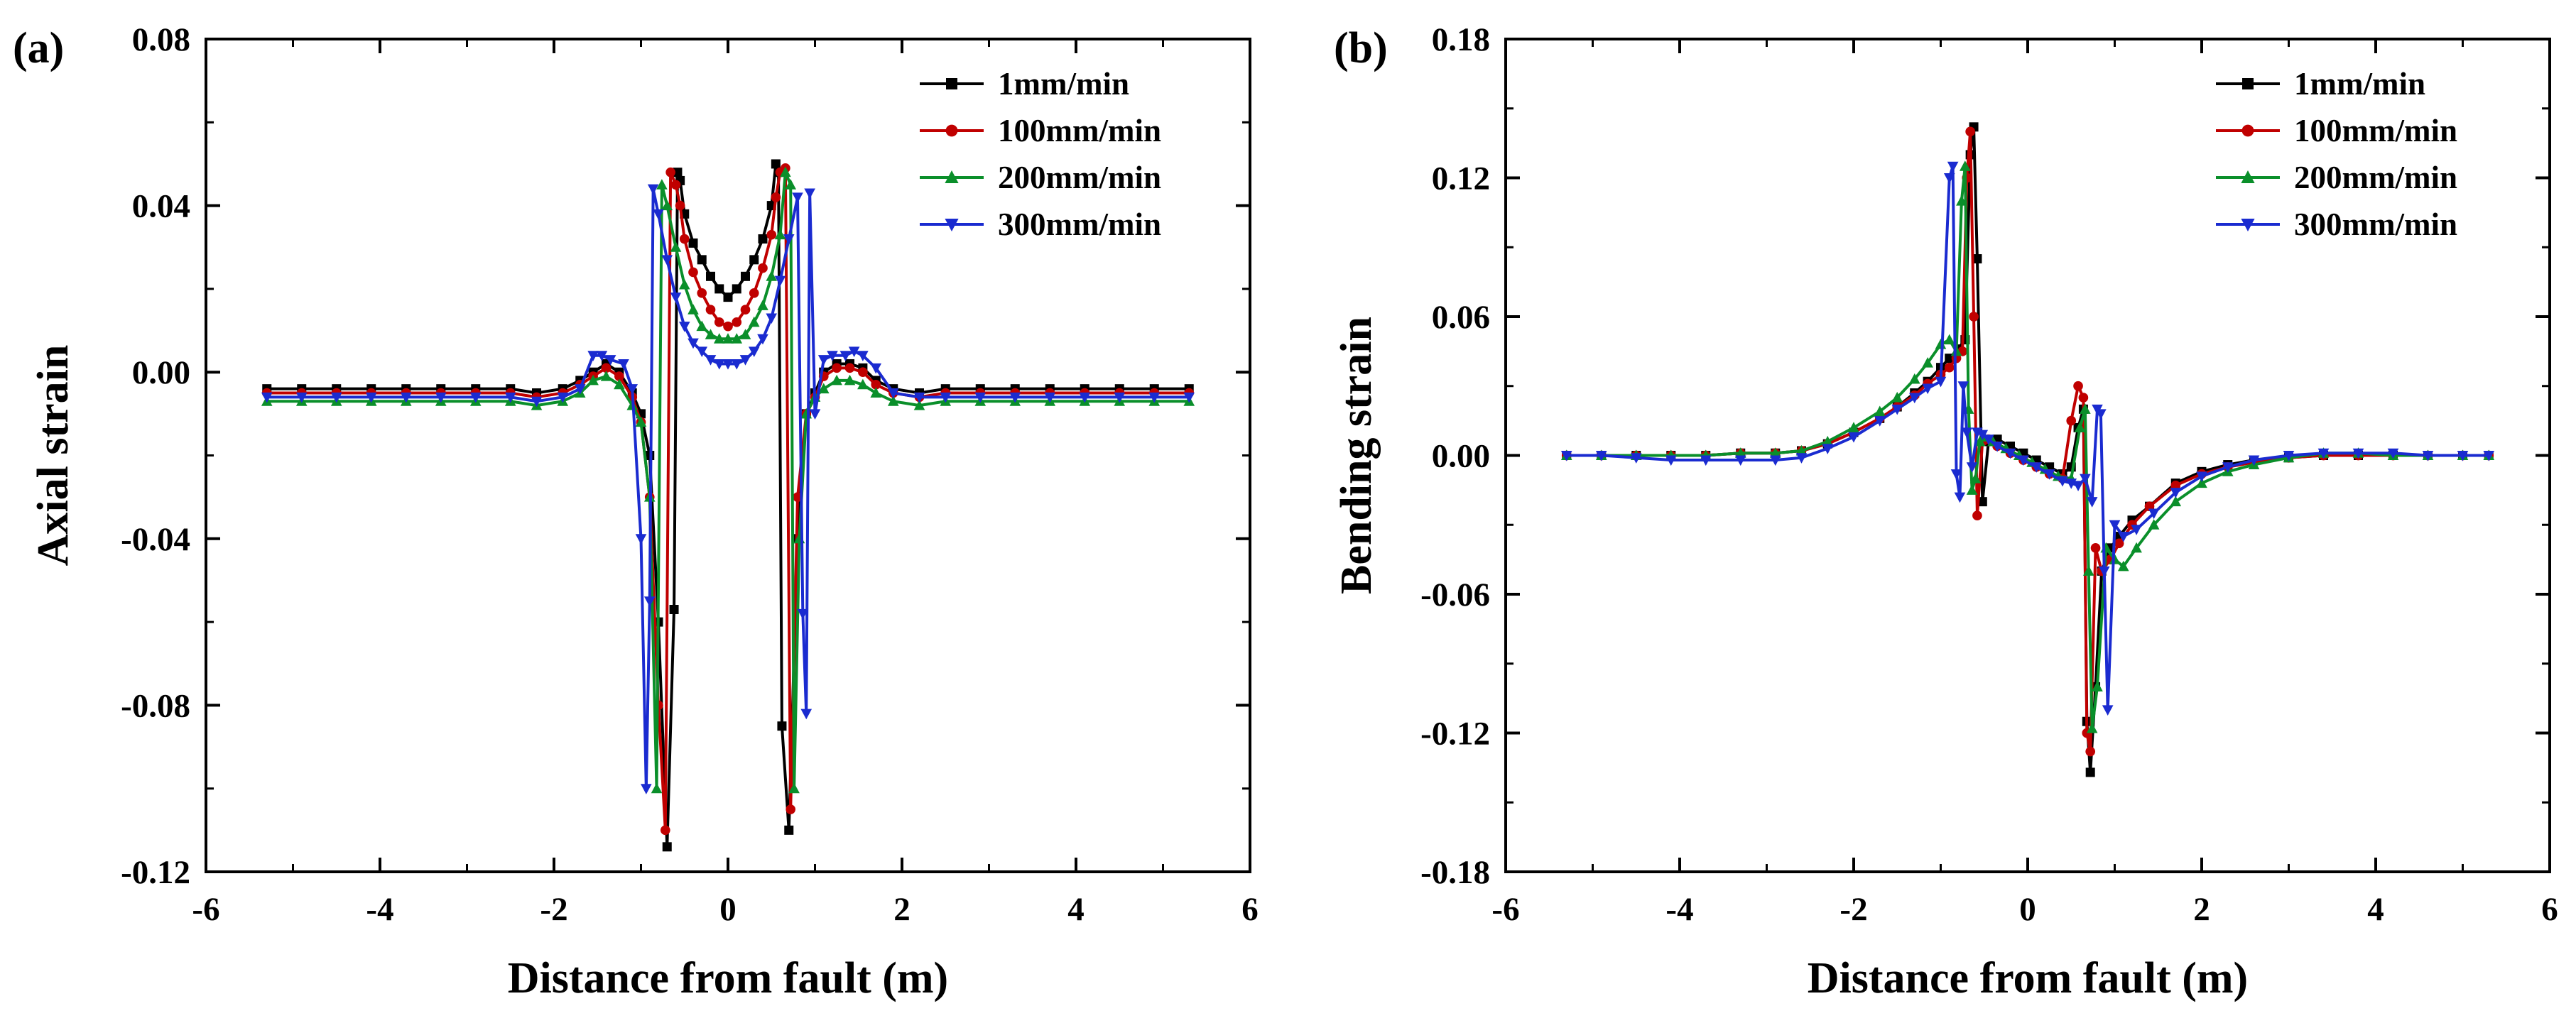 The width and height of the screenshot is (2576, 1028). Describe the element at coordinates (1461, 179) in the screenshot. I see `y-tick-label: 0.12` at that location.